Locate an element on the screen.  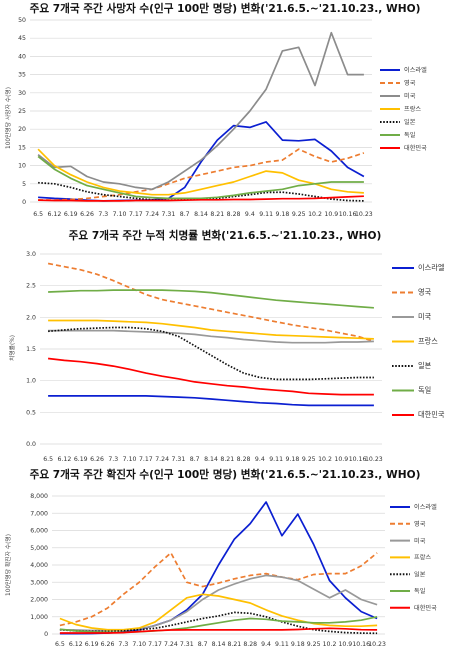
legend-label: 프랑스 is located at coordinates (412, 109).